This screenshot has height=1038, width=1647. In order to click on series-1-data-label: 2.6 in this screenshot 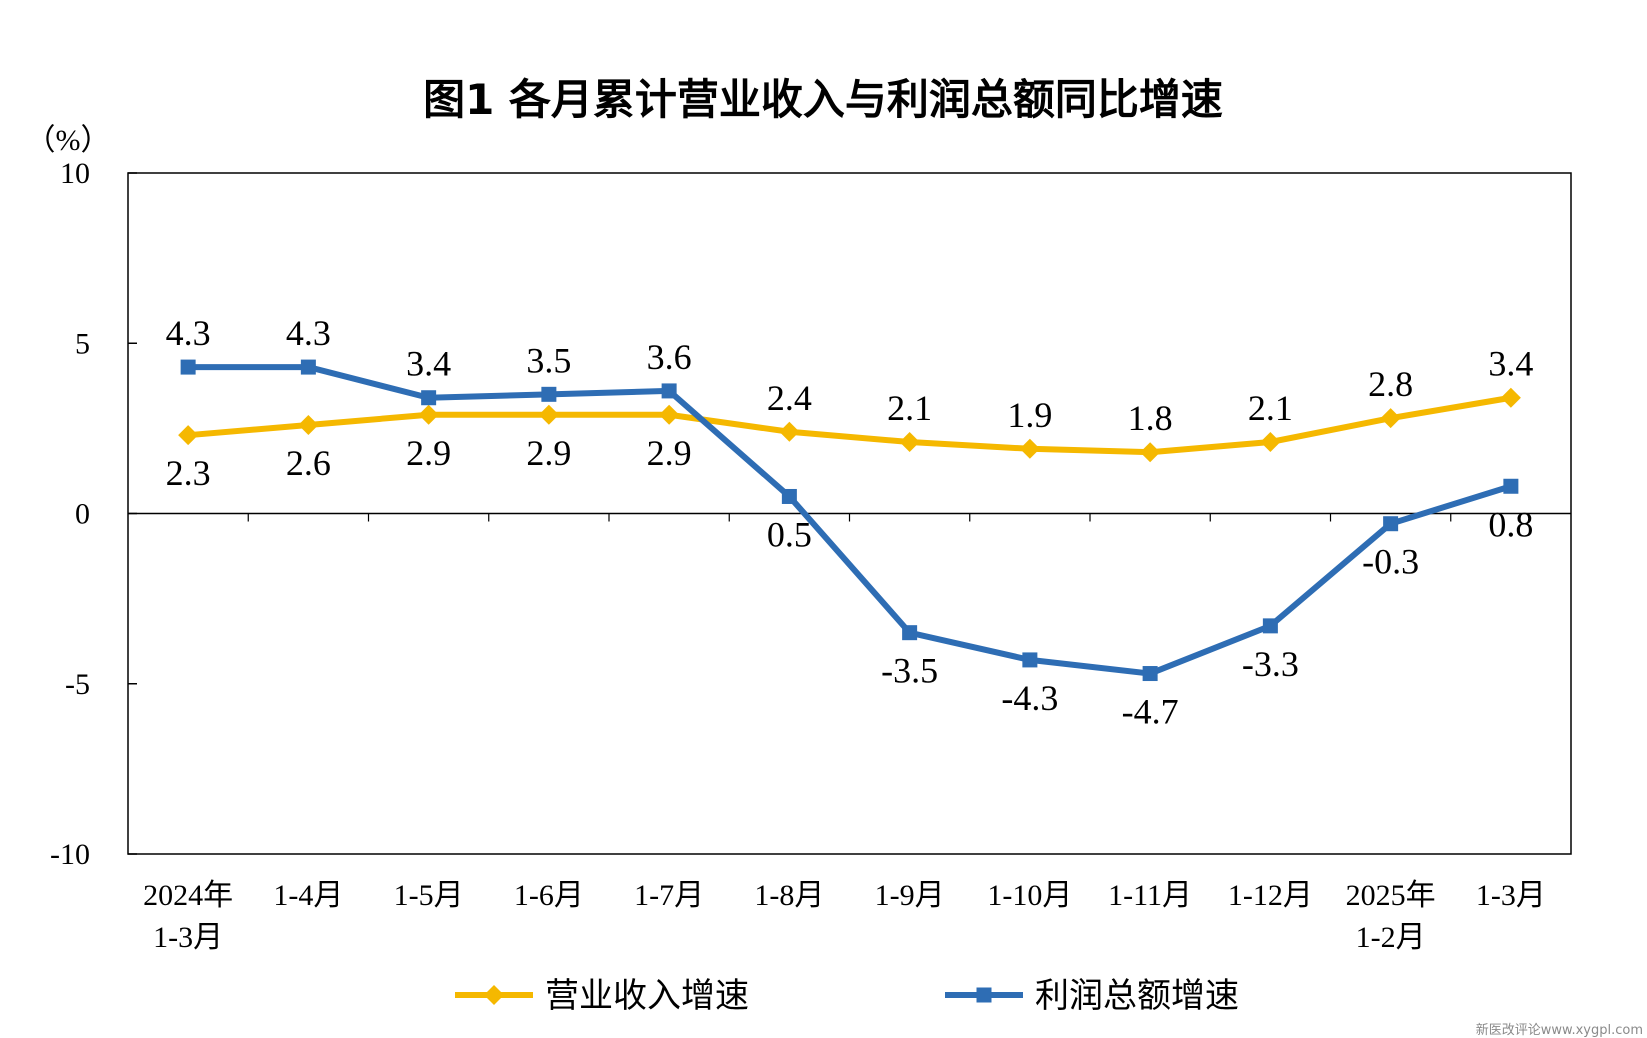, I will do `click(308, 463)`.